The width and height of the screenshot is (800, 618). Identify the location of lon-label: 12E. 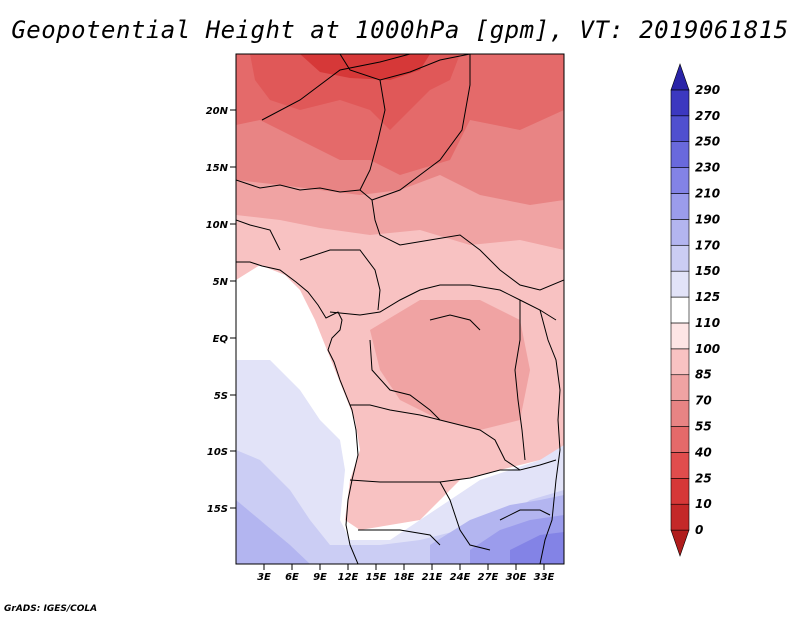
(348, 577).